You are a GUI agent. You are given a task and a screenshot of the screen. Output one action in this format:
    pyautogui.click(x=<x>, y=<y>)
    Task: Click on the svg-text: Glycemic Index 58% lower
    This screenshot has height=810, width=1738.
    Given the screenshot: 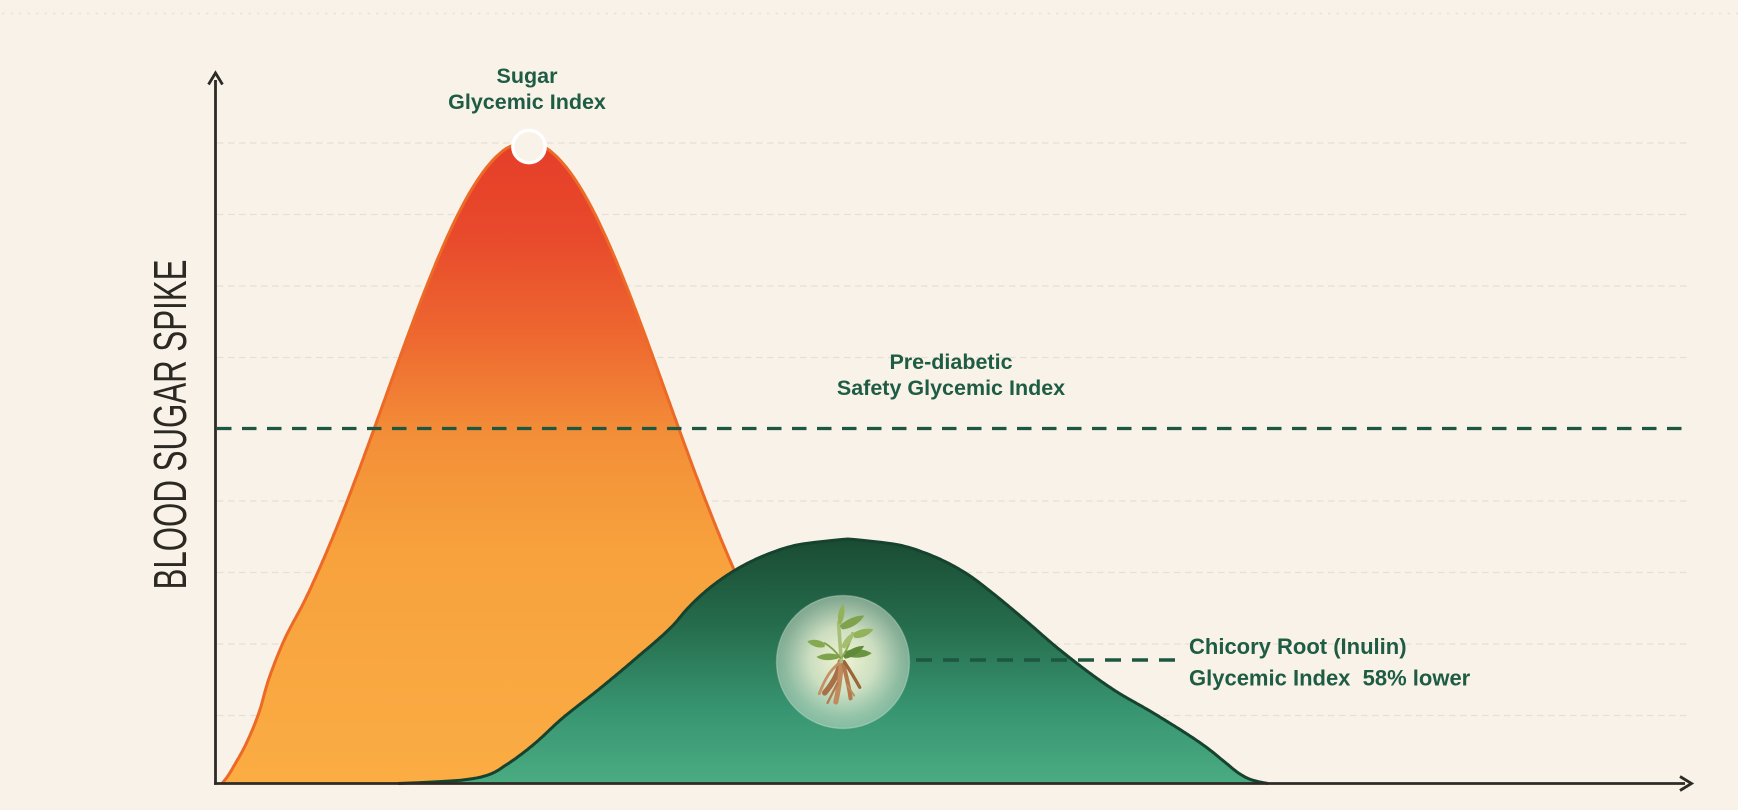 What is the action you would take?
    pyautogui.click(x=1330, y=678)
    